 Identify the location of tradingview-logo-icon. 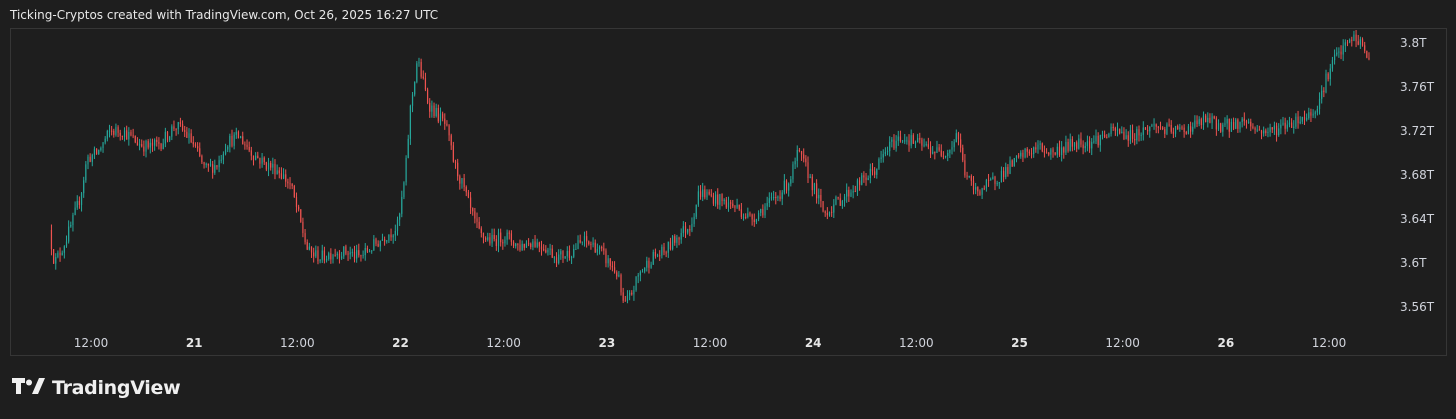
(29, 388).